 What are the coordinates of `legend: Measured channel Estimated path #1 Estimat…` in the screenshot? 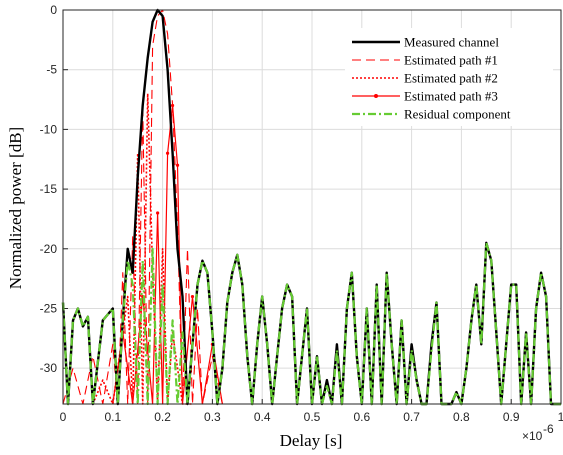 It's located at (449, 77).